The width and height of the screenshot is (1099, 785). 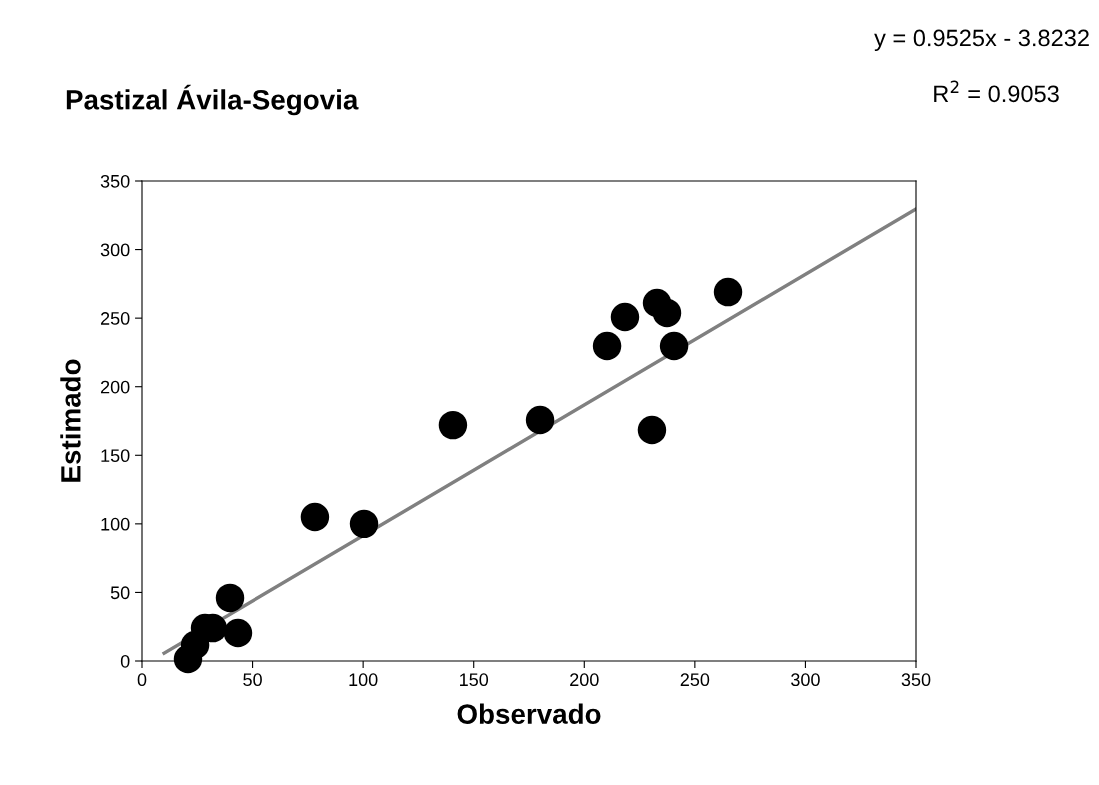 I want to click on y-tick-label: 350, so click(x=115, y=181).